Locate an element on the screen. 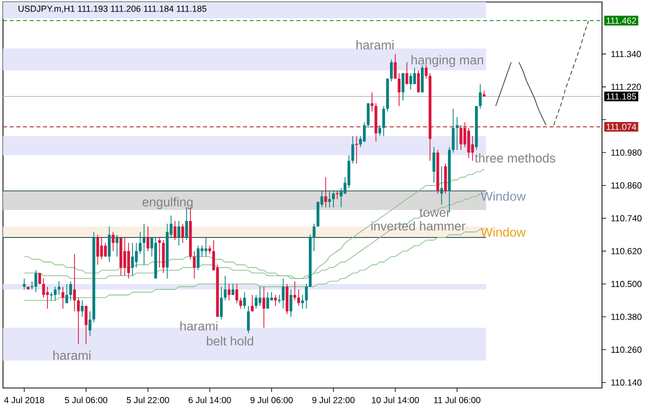 Image resolution: width=646 pixels, height=407 pixels. ref-line-label: 111.185 is located at coordinates (621, 96).